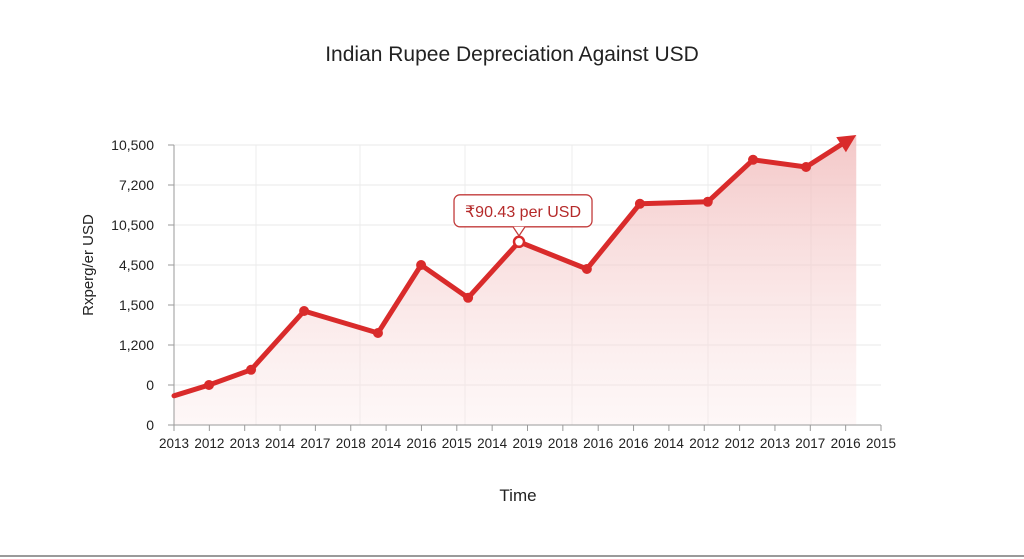 The image size is (1024, 559). I want to click on annotation-callout: ₹90.43 per USD, so click(523, 215).